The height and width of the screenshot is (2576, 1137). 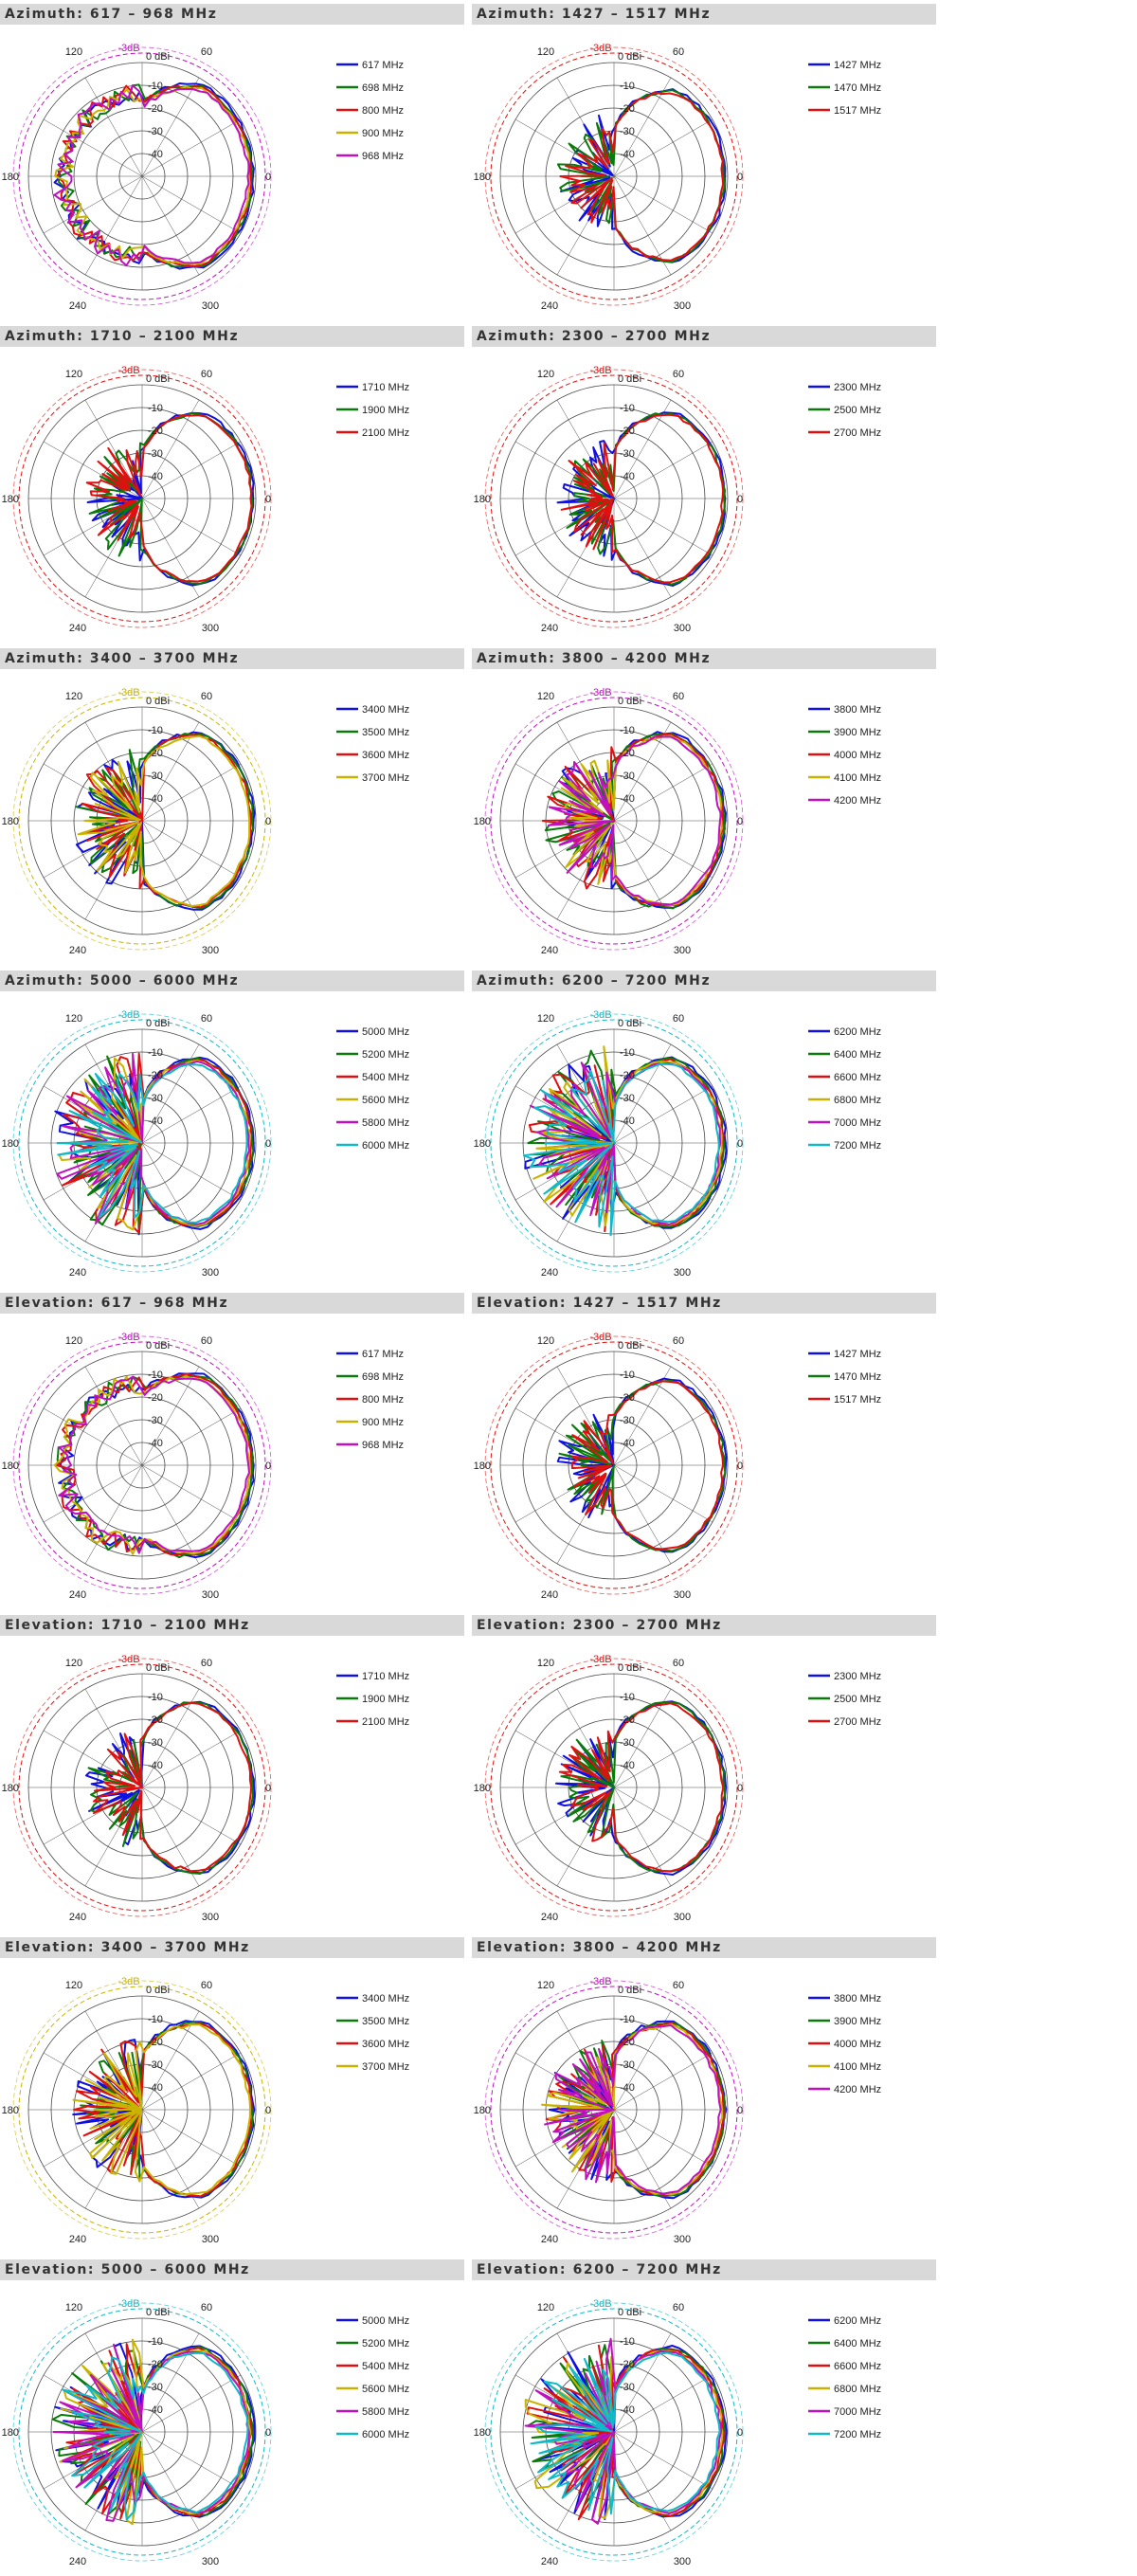 What do you see at coordinates (704, 1303) in the screenshot?
I see `panel-title: Elevation: 1427 – 1517 MHz` at bounding box center [704, 1303].